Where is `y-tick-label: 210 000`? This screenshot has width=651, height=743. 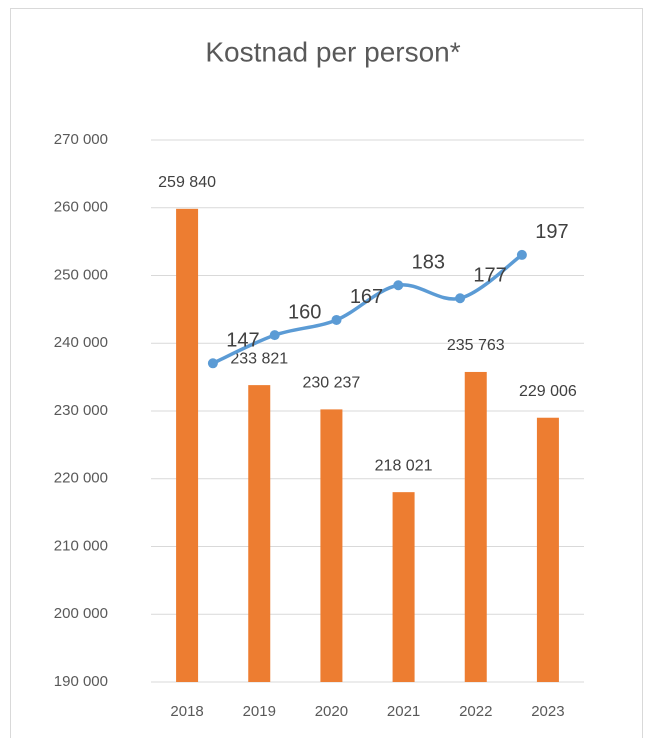
y-tick-label: 210 000 is located at coordinates (81, 545).